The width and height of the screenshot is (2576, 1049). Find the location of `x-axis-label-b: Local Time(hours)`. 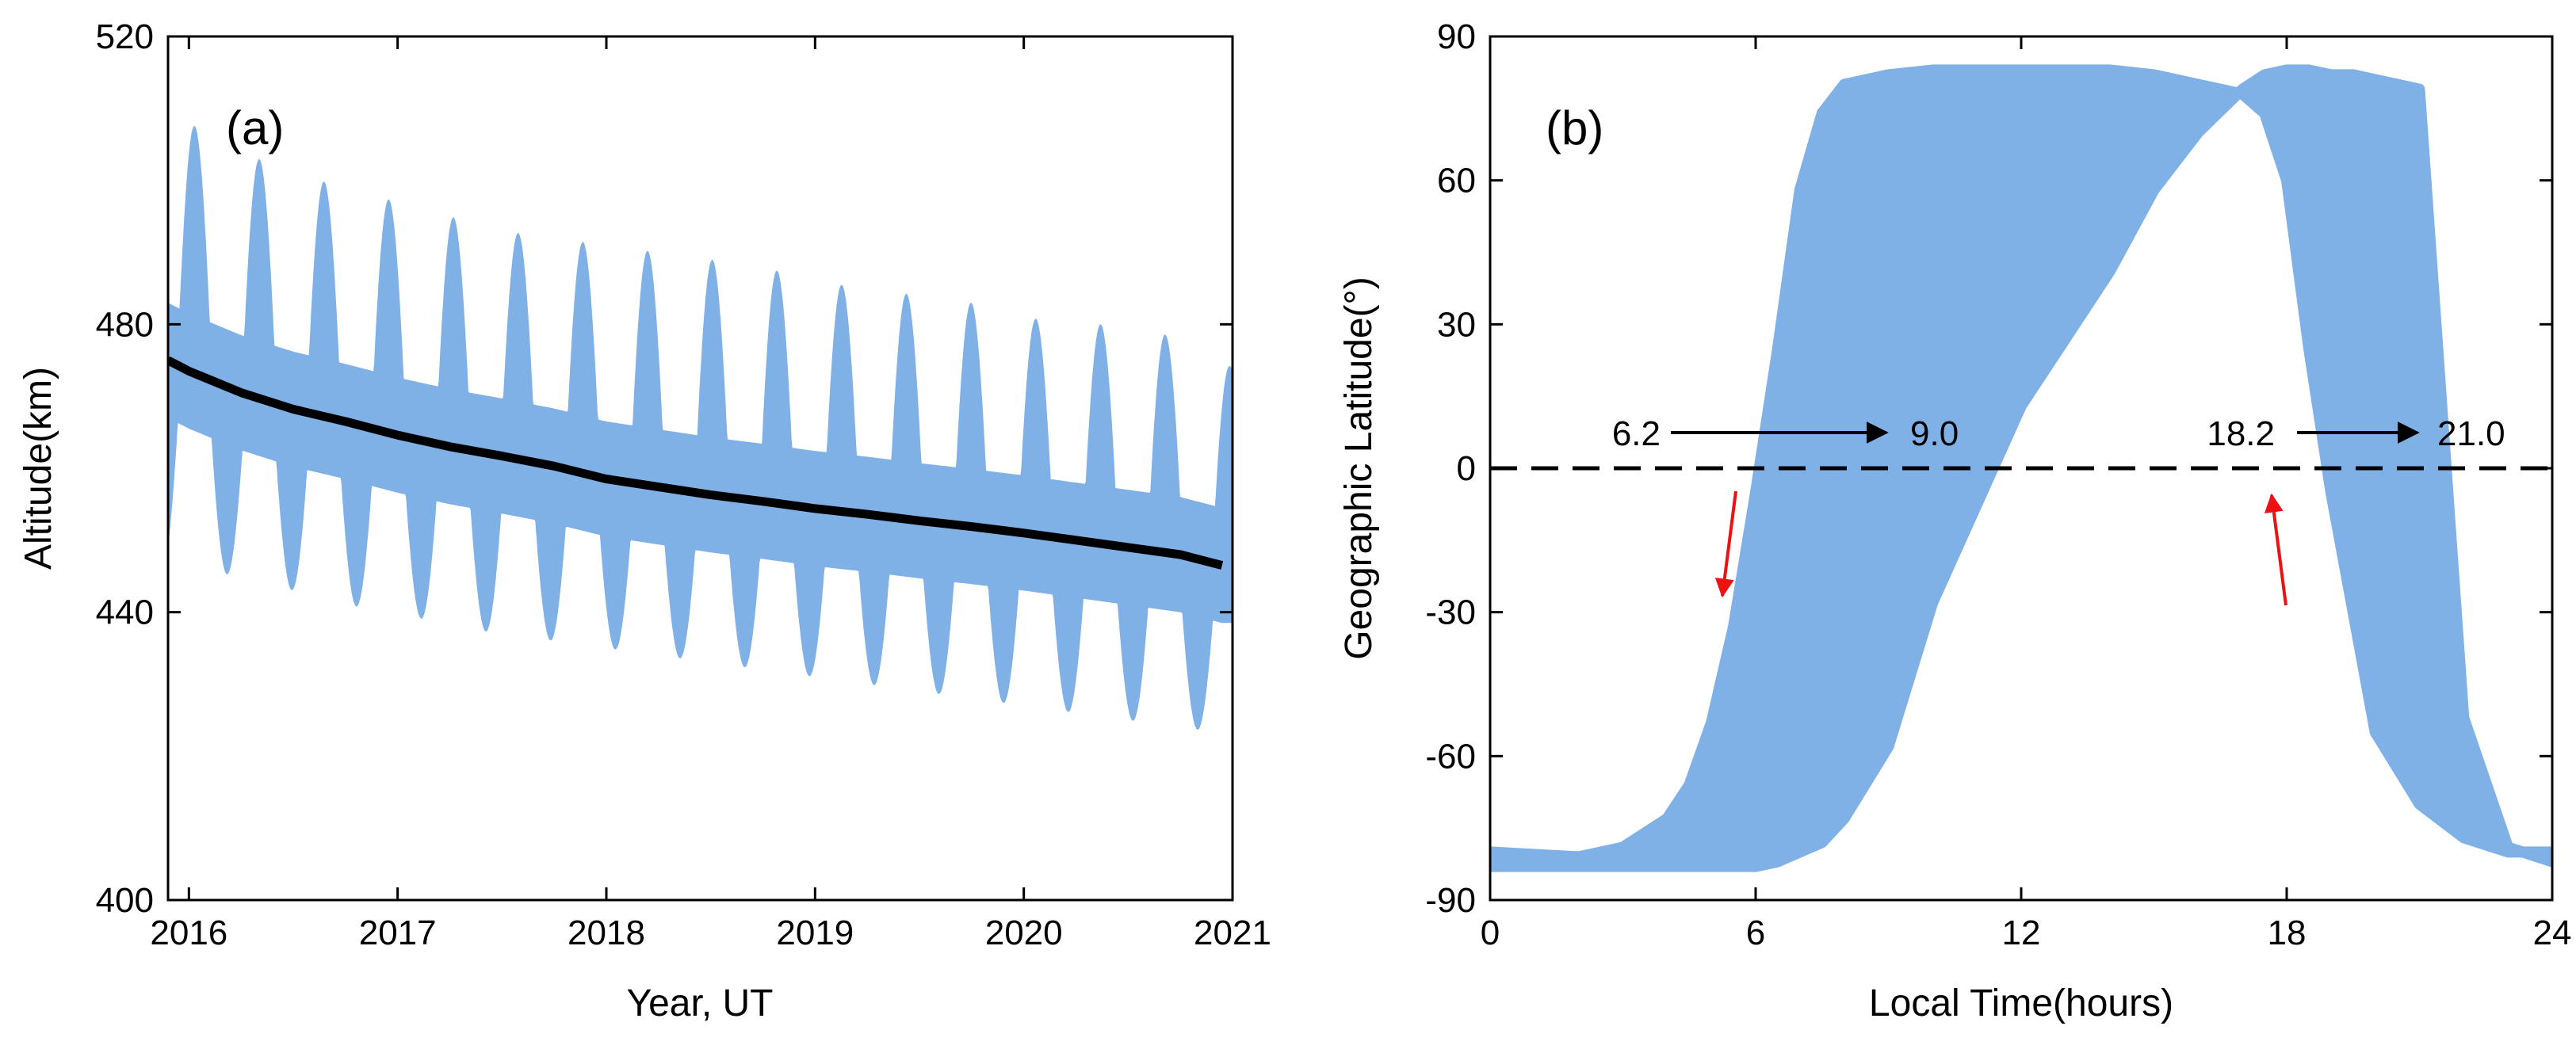

x-axis-label-b: Local Time(hours) is located at coordinates (2021, 1003).